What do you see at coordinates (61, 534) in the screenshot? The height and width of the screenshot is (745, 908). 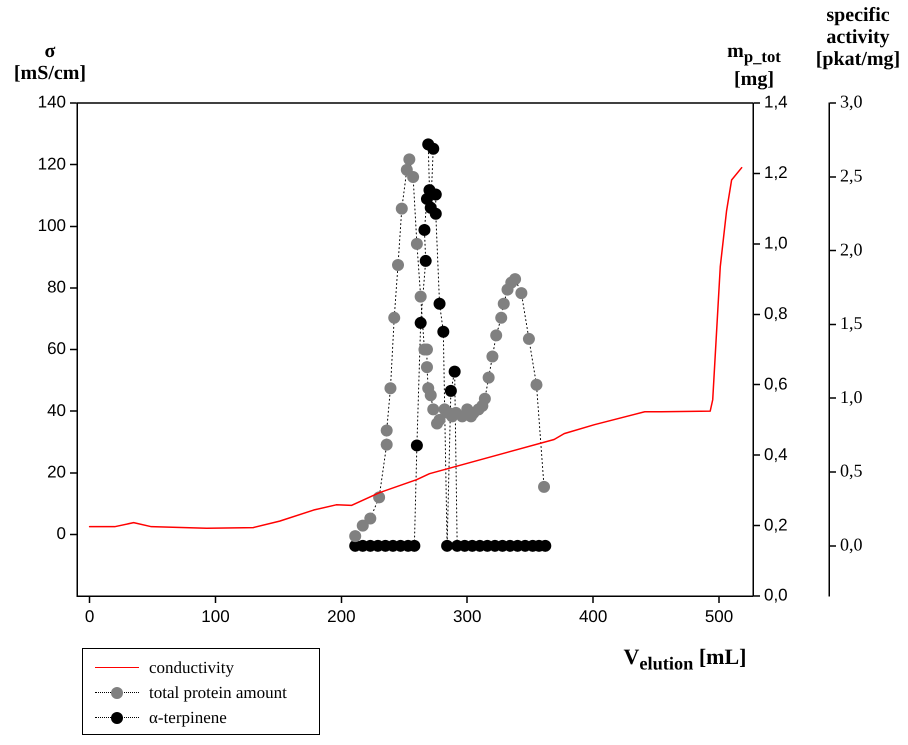 I see `y-tick-label: 0` at bounding box center [61, 534].